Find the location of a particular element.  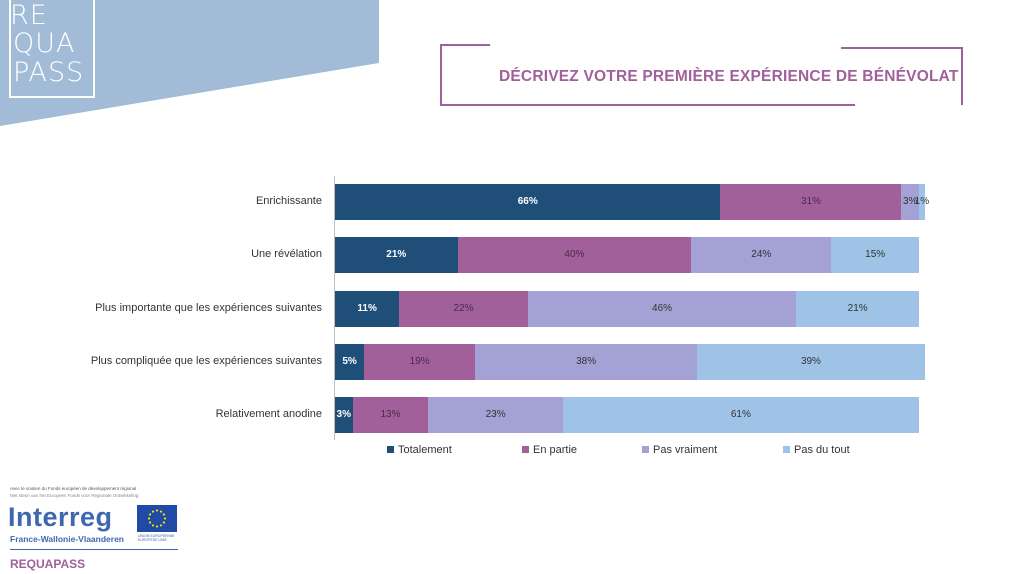

data-label: 13% is located at coordinates (390, 414).